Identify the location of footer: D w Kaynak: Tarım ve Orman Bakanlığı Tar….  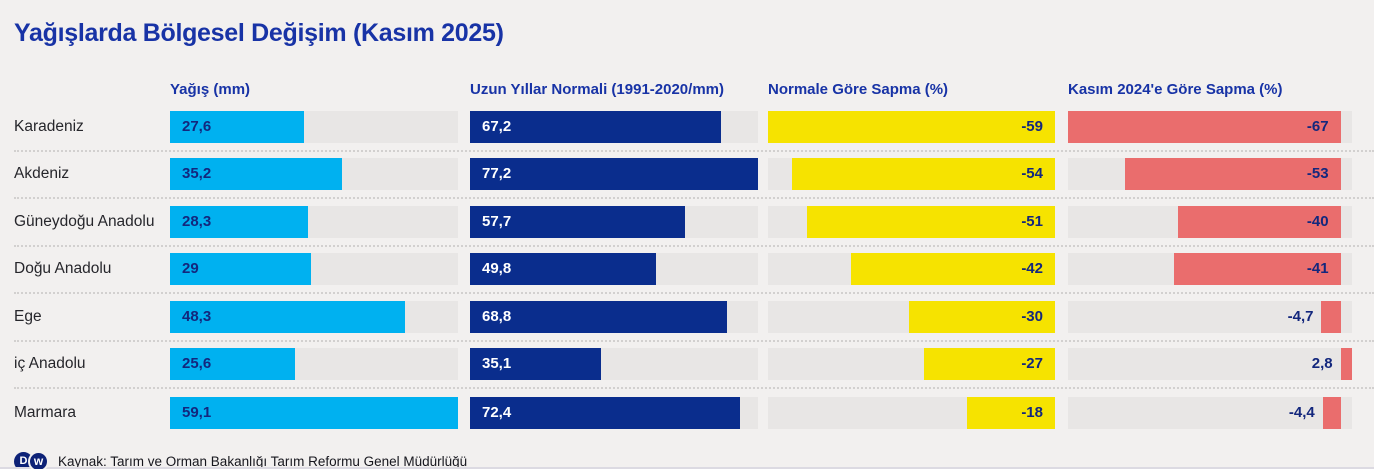
(694, 459).